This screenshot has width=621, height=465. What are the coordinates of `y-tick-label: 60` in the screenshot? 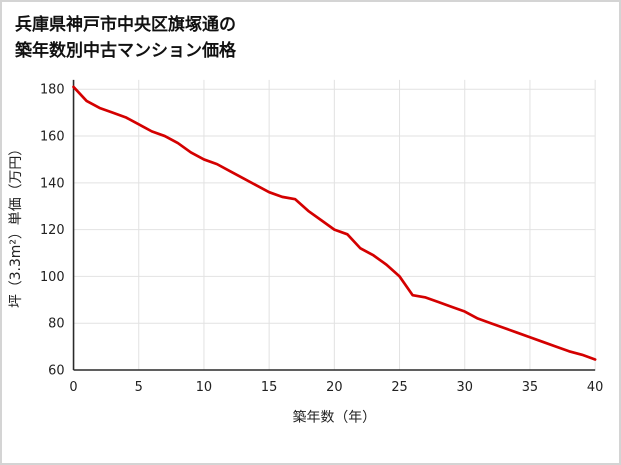 It's located at (56, 370).